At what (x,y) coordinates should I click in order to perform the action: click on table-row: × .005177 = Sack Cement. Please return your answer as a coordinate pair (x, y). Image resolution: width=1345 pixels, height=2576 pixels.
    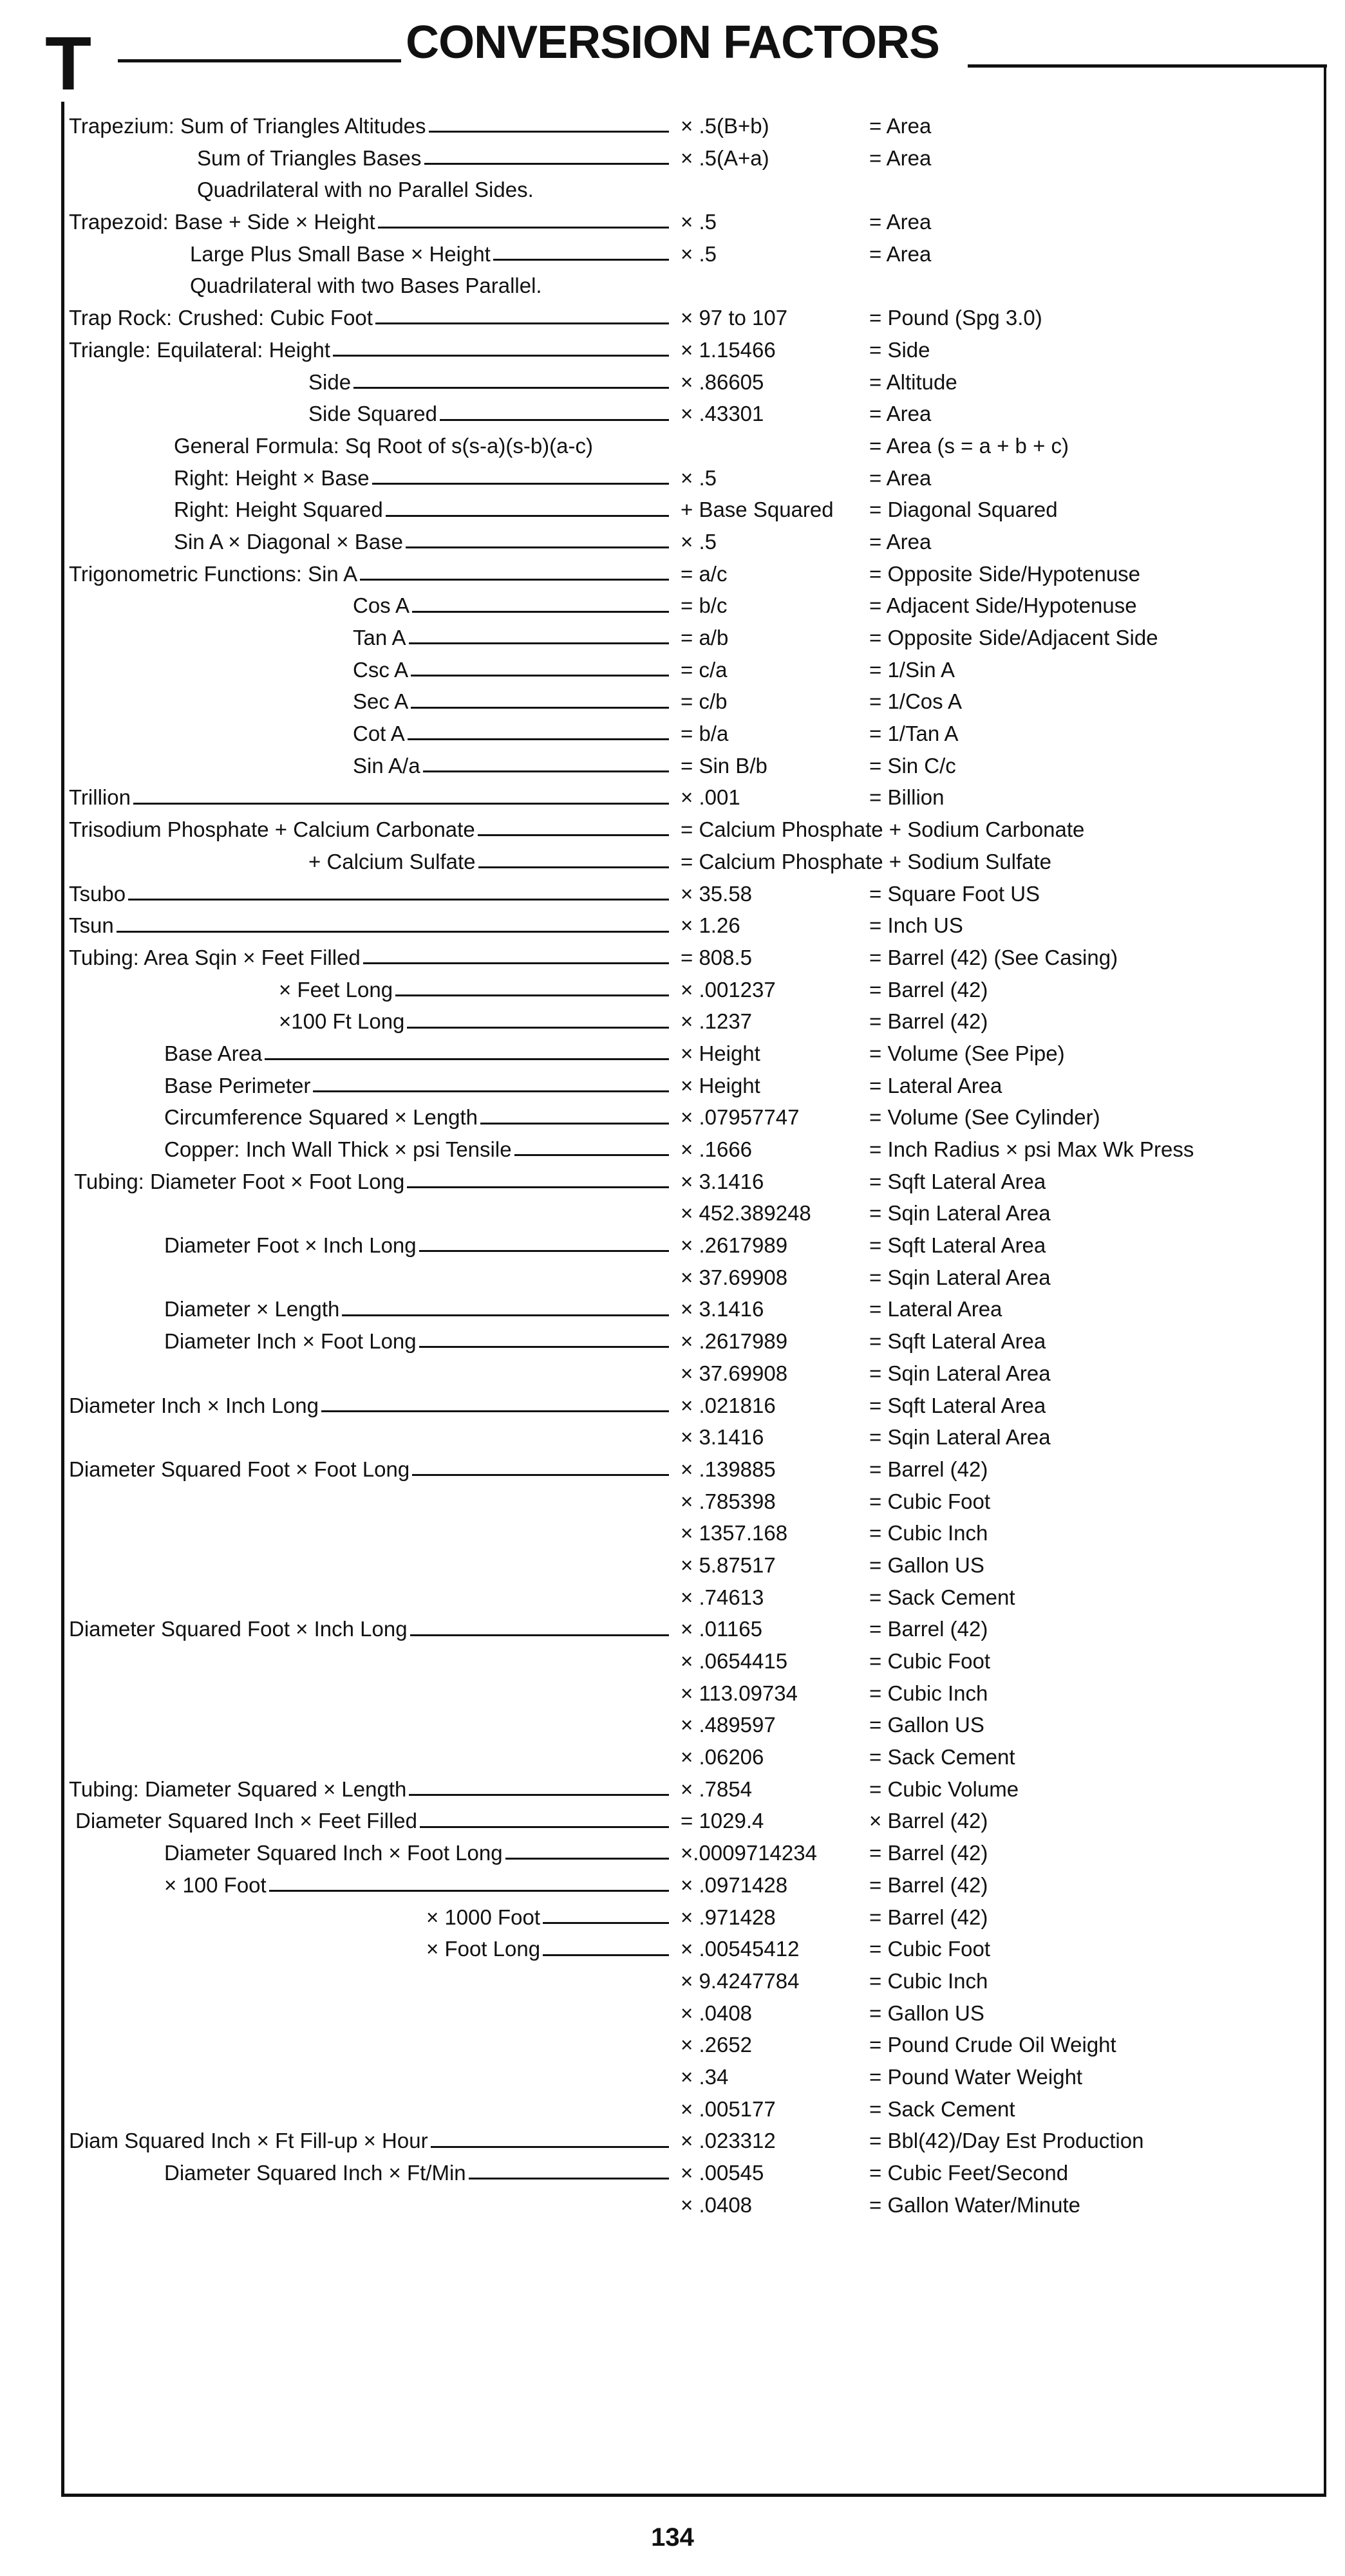
    Looking at the image, I should click on (697, 2109).